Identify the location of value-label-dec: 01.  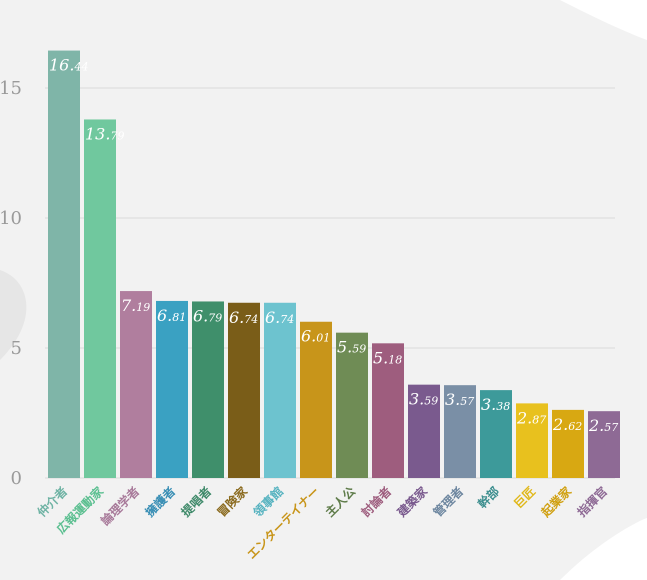
(323, 338).